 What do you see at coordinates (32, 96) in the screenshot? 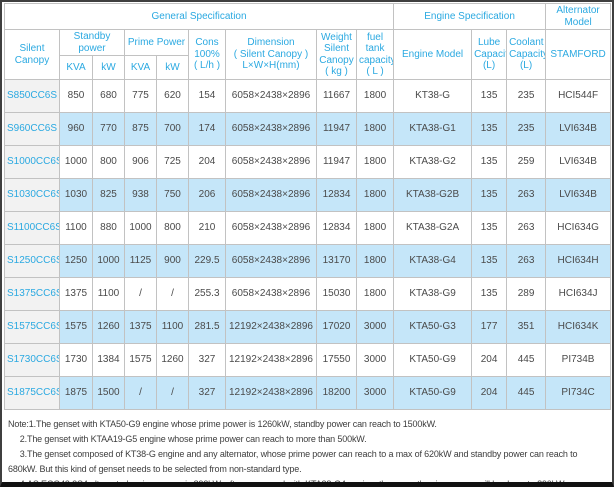
I see `cell-model: S850CC6S` at bounding box center [32, 96].